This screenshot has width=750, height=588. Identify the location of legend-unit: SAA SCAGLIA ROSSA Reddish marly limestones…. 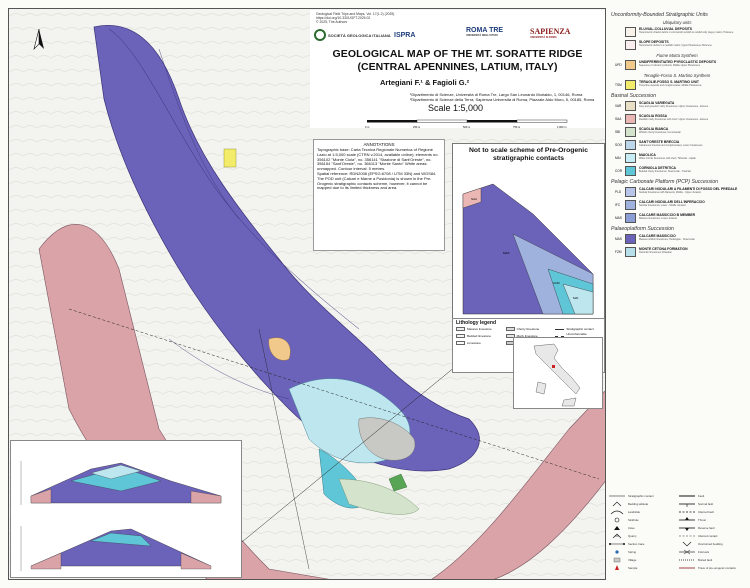
(680, 119).